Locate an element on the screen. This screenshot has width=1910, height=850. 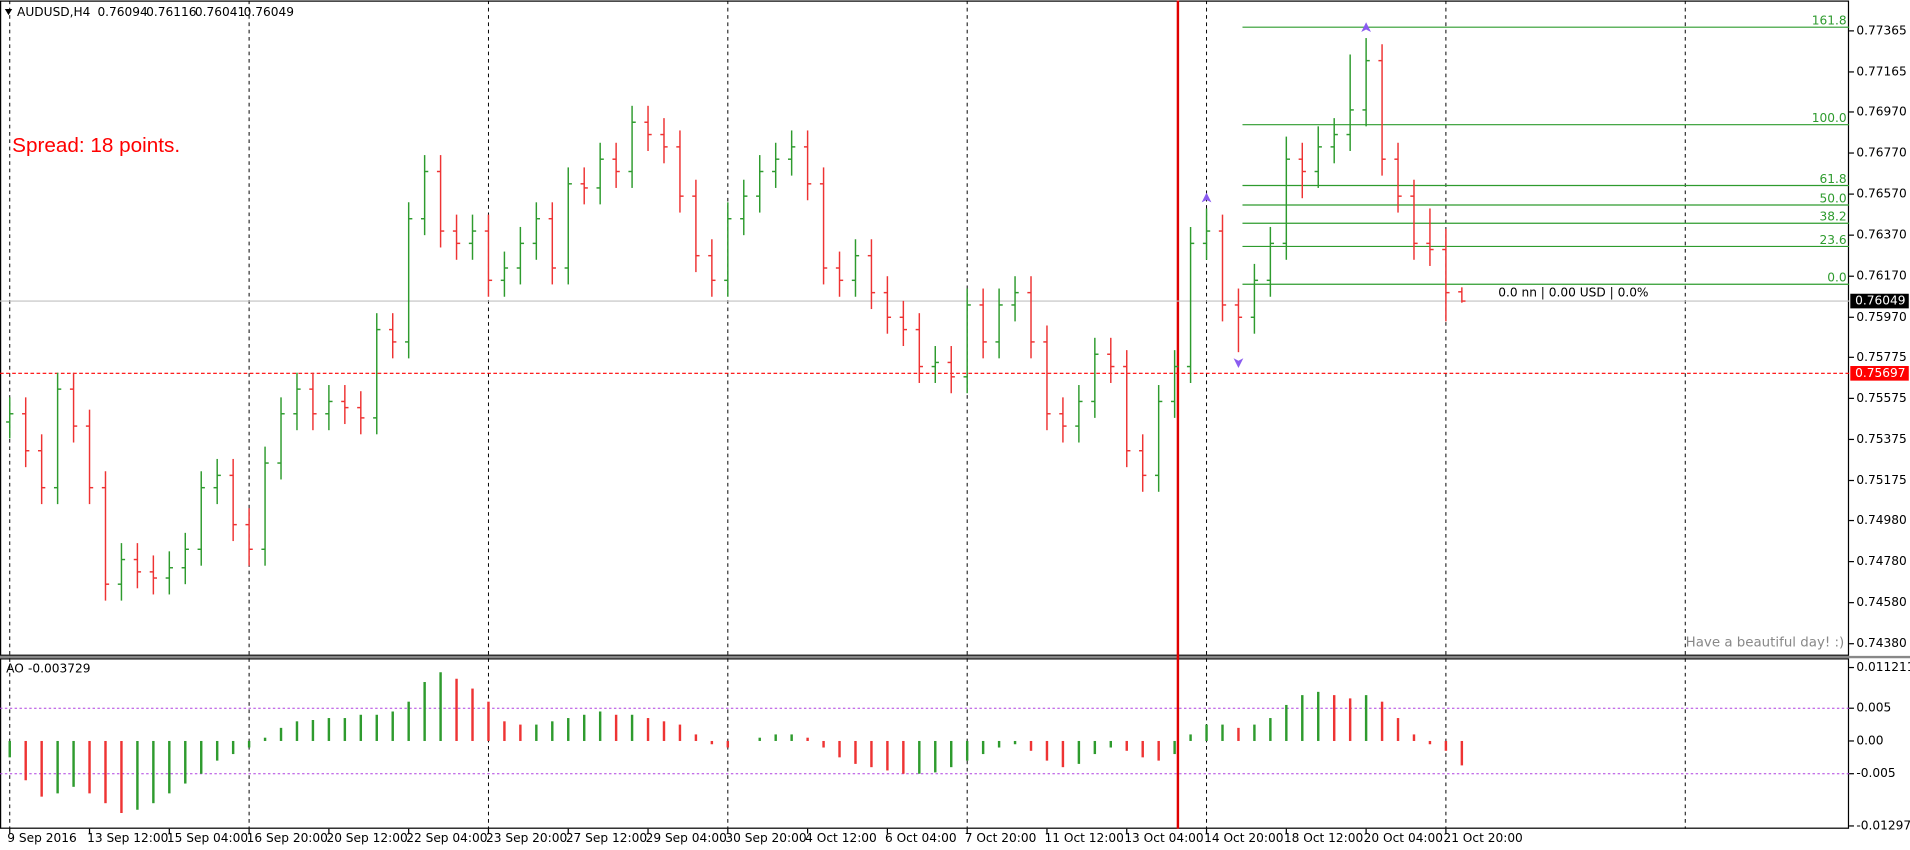
bid-price-label: 0.76049 is located at coordinates (1880, 301).